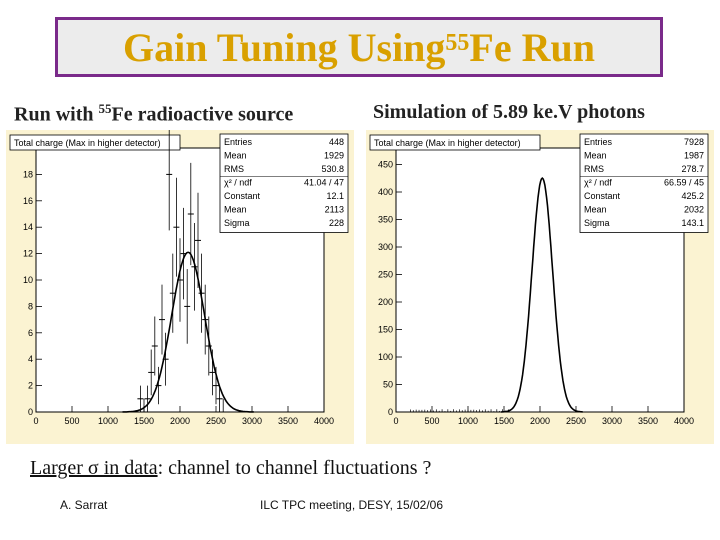 The width and height of the screenshot is (720, 540). I want to click on slide-title: Gain Tuning Using 55 Fe Run, so click(359, 47).